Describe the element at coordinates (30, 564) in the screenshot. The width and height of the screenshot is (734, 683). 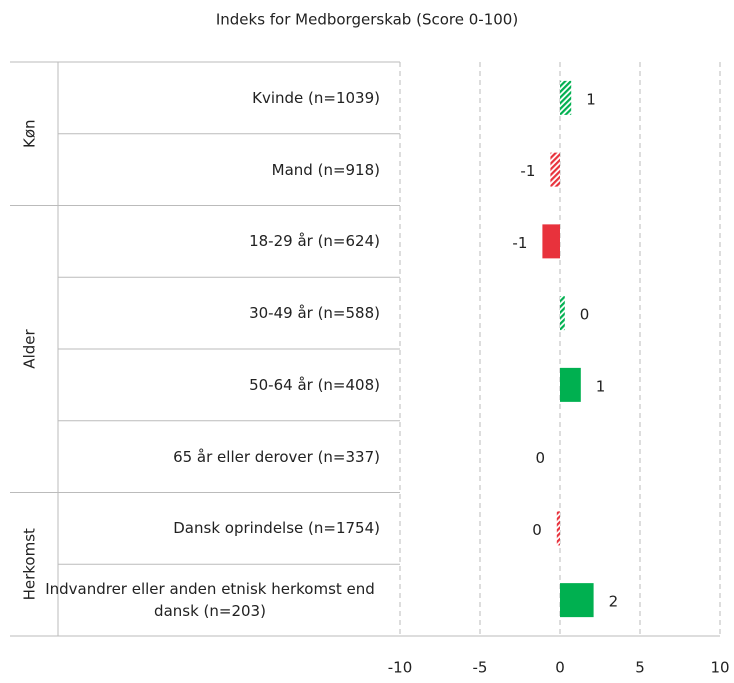
I see `group-label: Herkomst` at that location.